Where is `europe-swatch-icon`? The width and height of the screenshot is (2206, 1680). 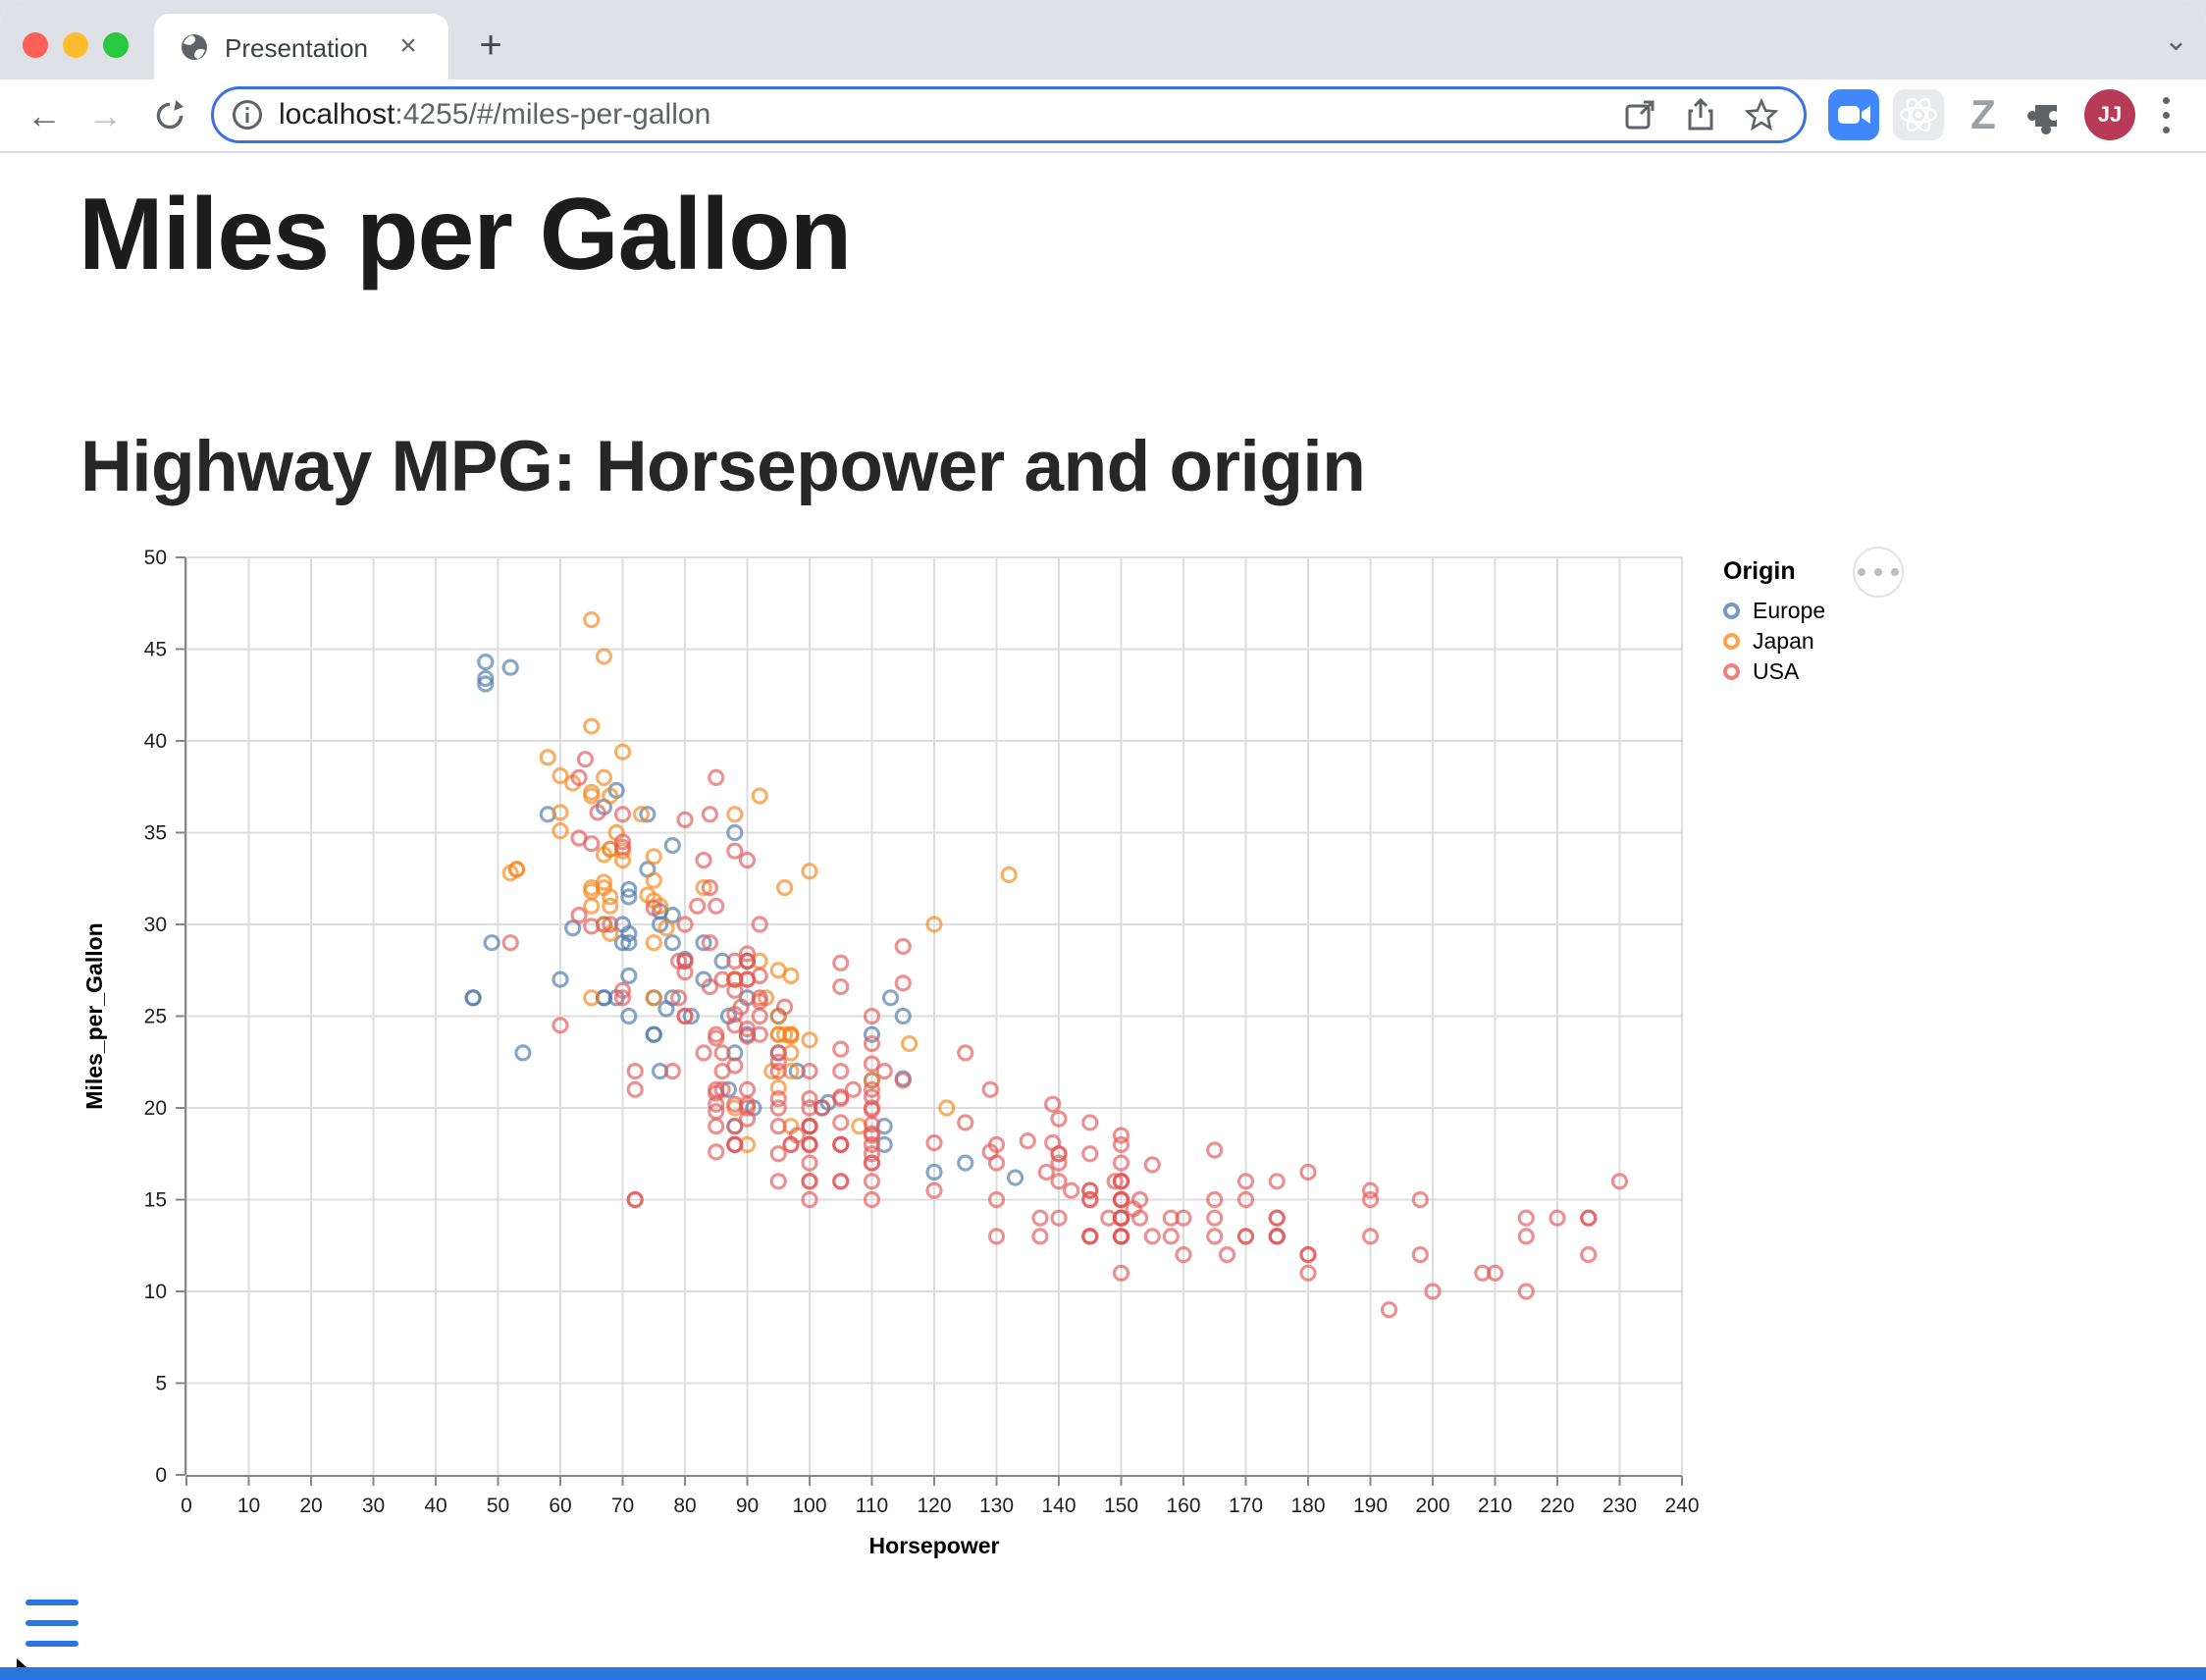
europe-swatch-icon is located at coordinates (1732, 611).